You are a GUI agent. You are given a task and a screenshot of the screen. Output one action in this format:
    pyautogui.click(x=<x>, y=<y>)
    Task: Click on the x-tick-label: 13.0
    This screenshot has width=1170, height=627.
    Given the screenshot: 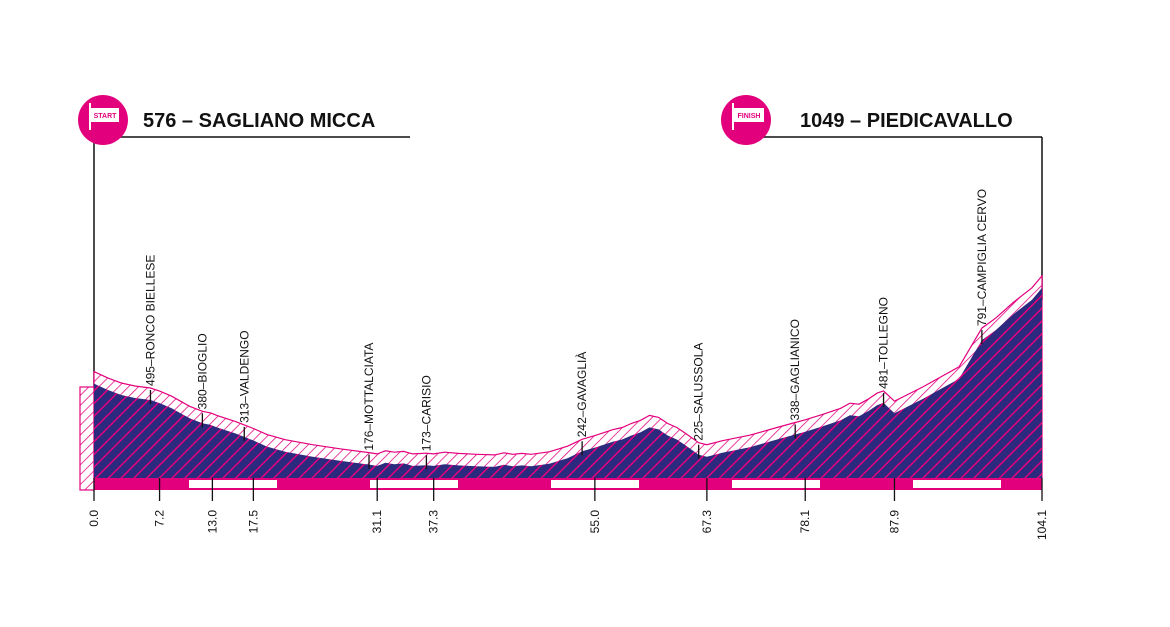 What is the action you would take?
    pyautogui.click(x=212, y=522)
    